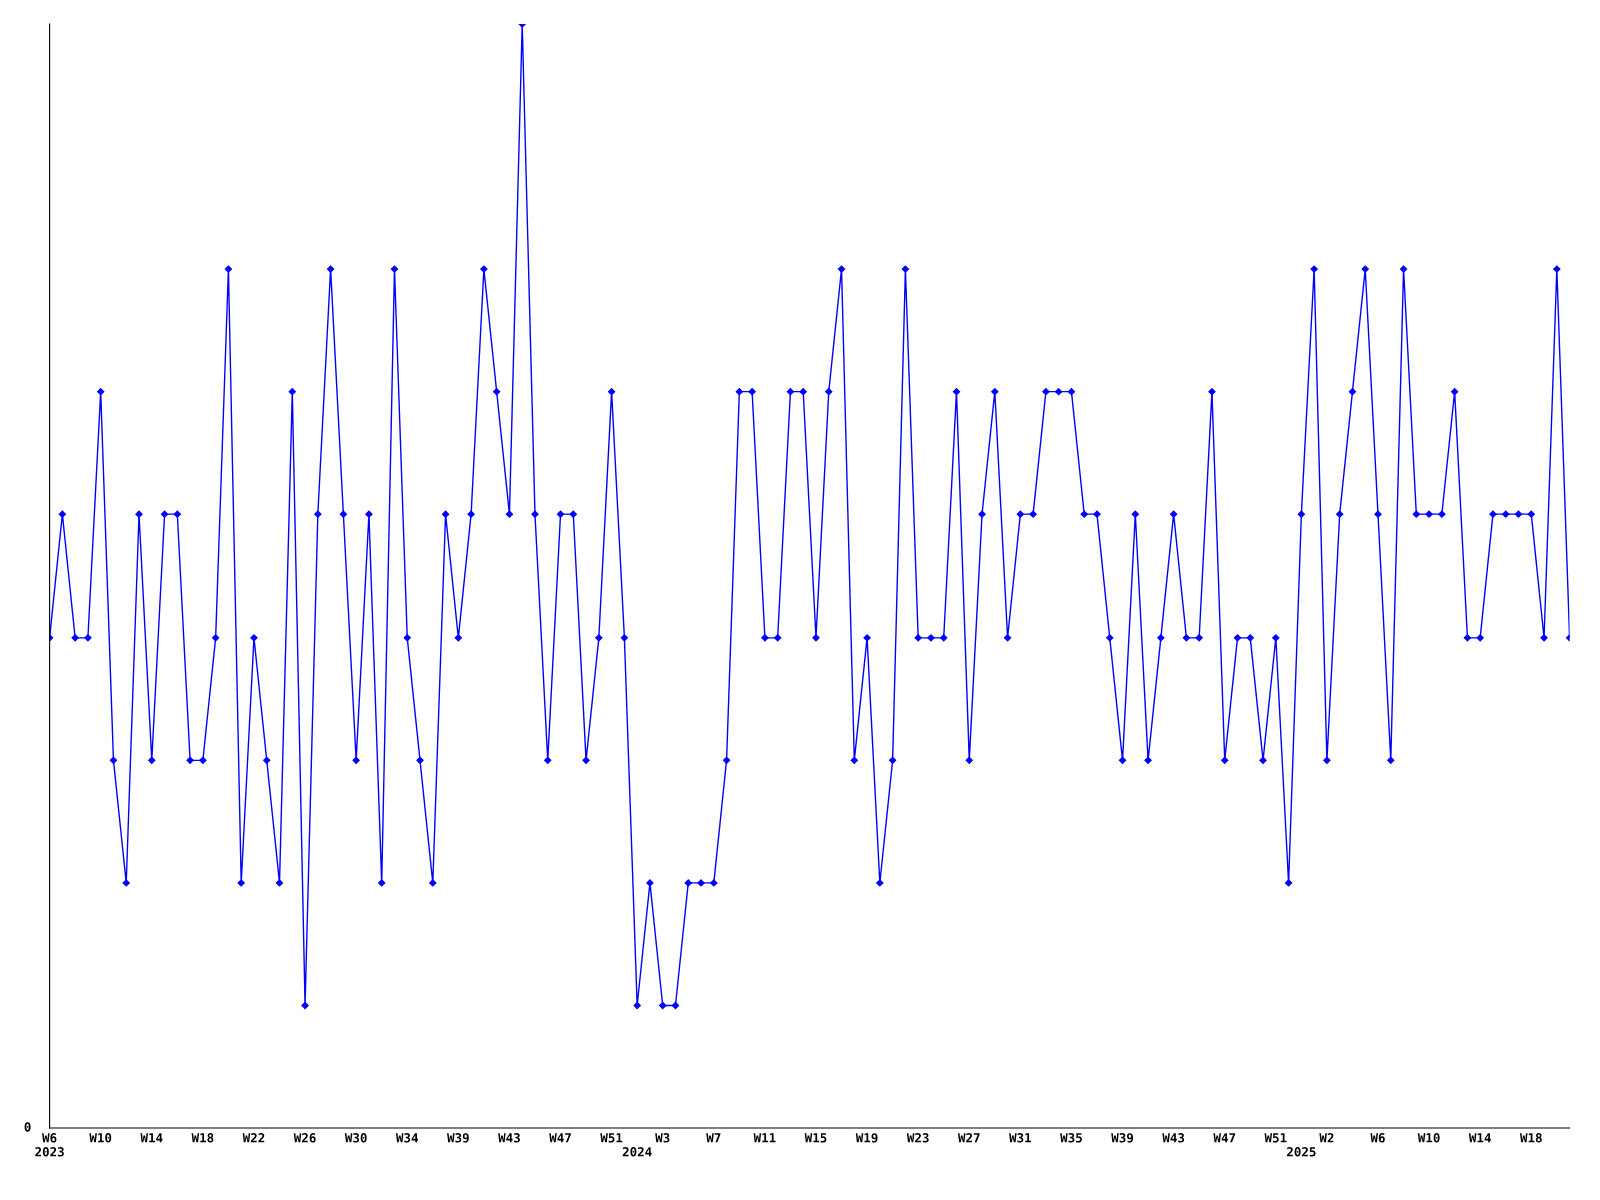 This screenshot has height=1200, width=1600. Describe the element at coordinates (1020, 1138) in the screenshot. I see `x-tick-label: W31` at that location.